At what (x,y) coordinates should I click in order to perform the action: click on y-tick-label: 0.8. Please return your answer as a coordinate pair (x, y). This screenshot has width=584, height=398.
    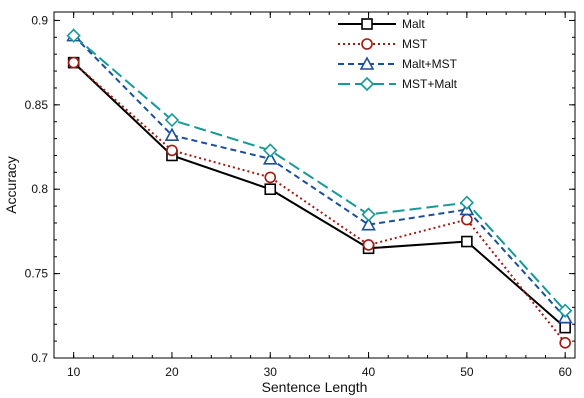
    Looking at the image, I should click on (39, 189).